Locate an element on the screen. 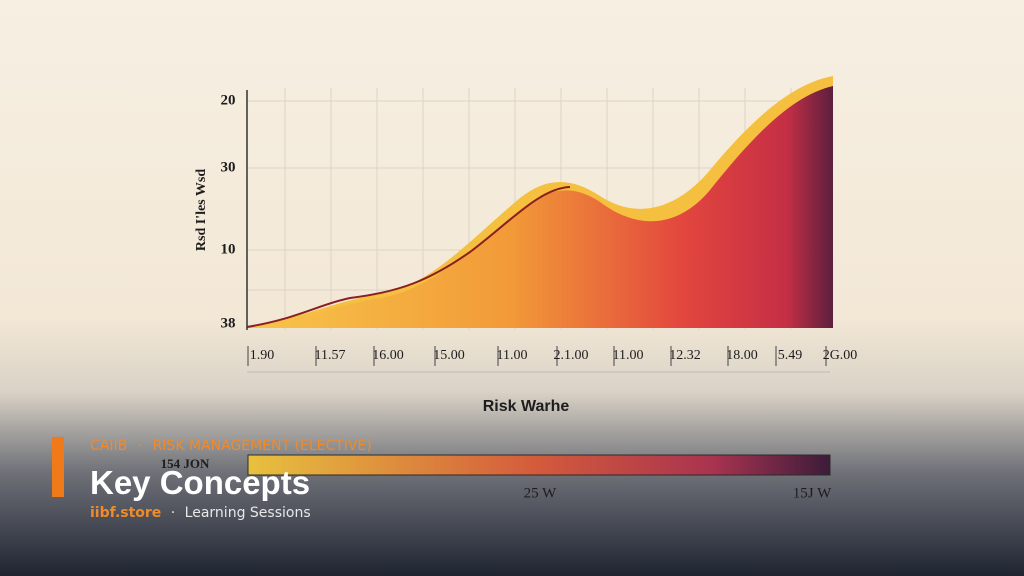  legend-label: 154 JON is located at coordinates (185, 463).